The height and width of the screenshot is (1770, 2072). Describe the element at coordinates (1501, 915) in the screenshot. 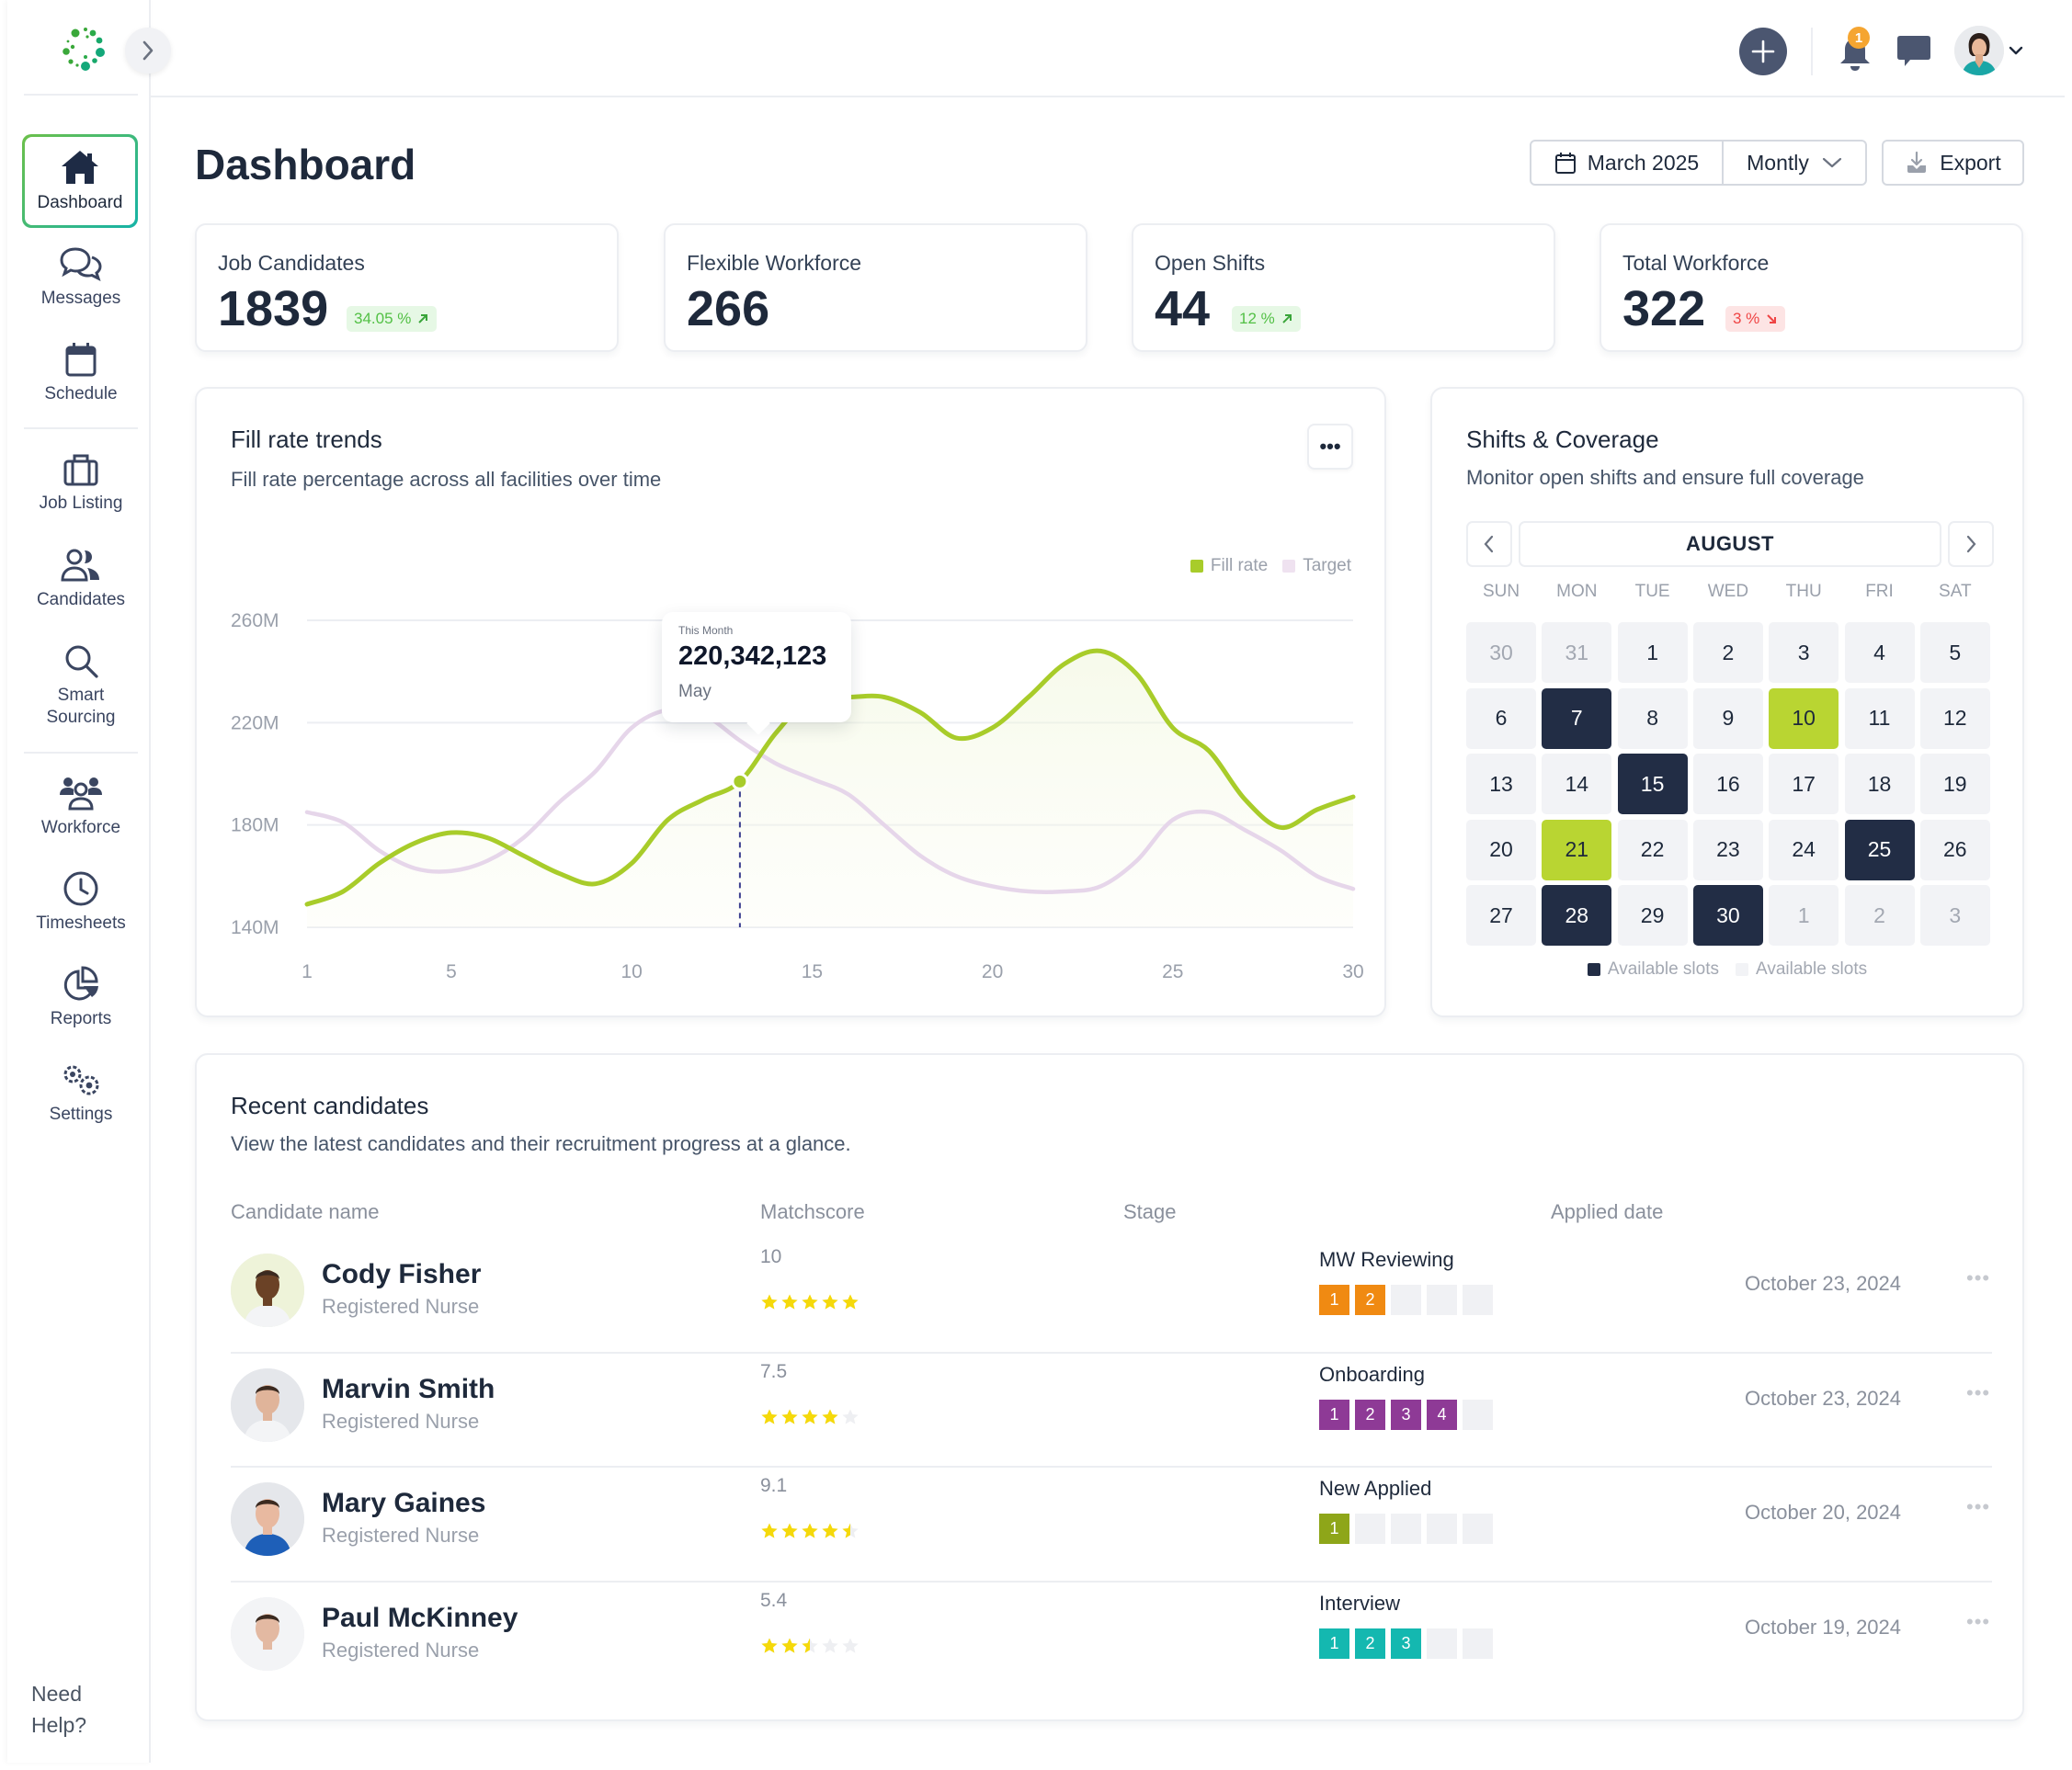

I see `calendar-day: 27` at that location.